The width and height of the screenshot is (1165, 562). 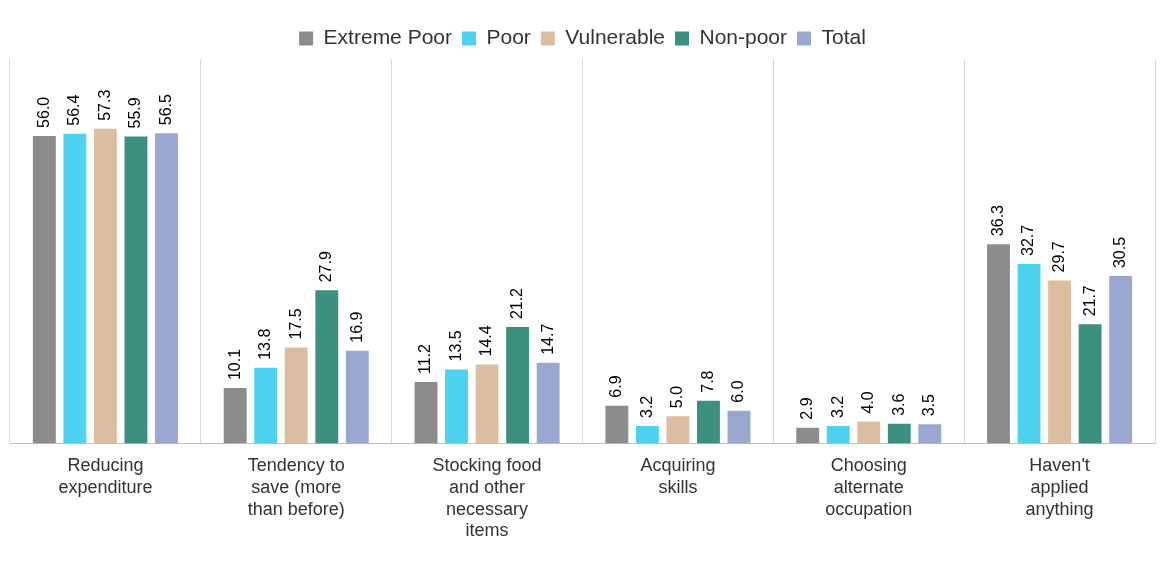 I want to click on data-label: 21.7, so click(x=1089, y=301).